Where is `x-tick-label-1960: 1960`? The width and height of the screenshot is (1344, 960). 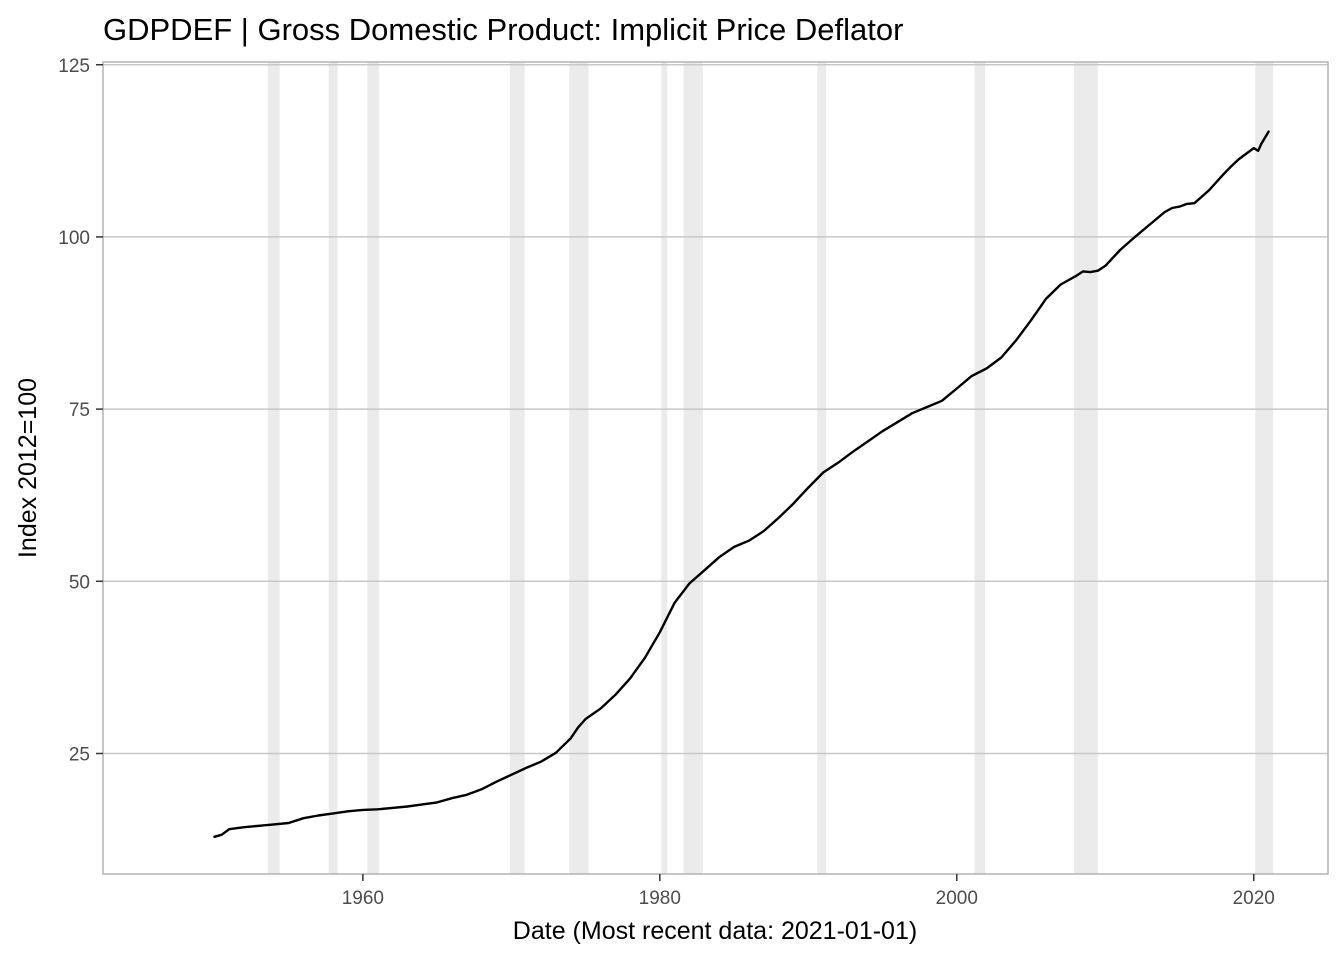
x-tick-label-1960: 1960 is located at coordinates (363, 898).